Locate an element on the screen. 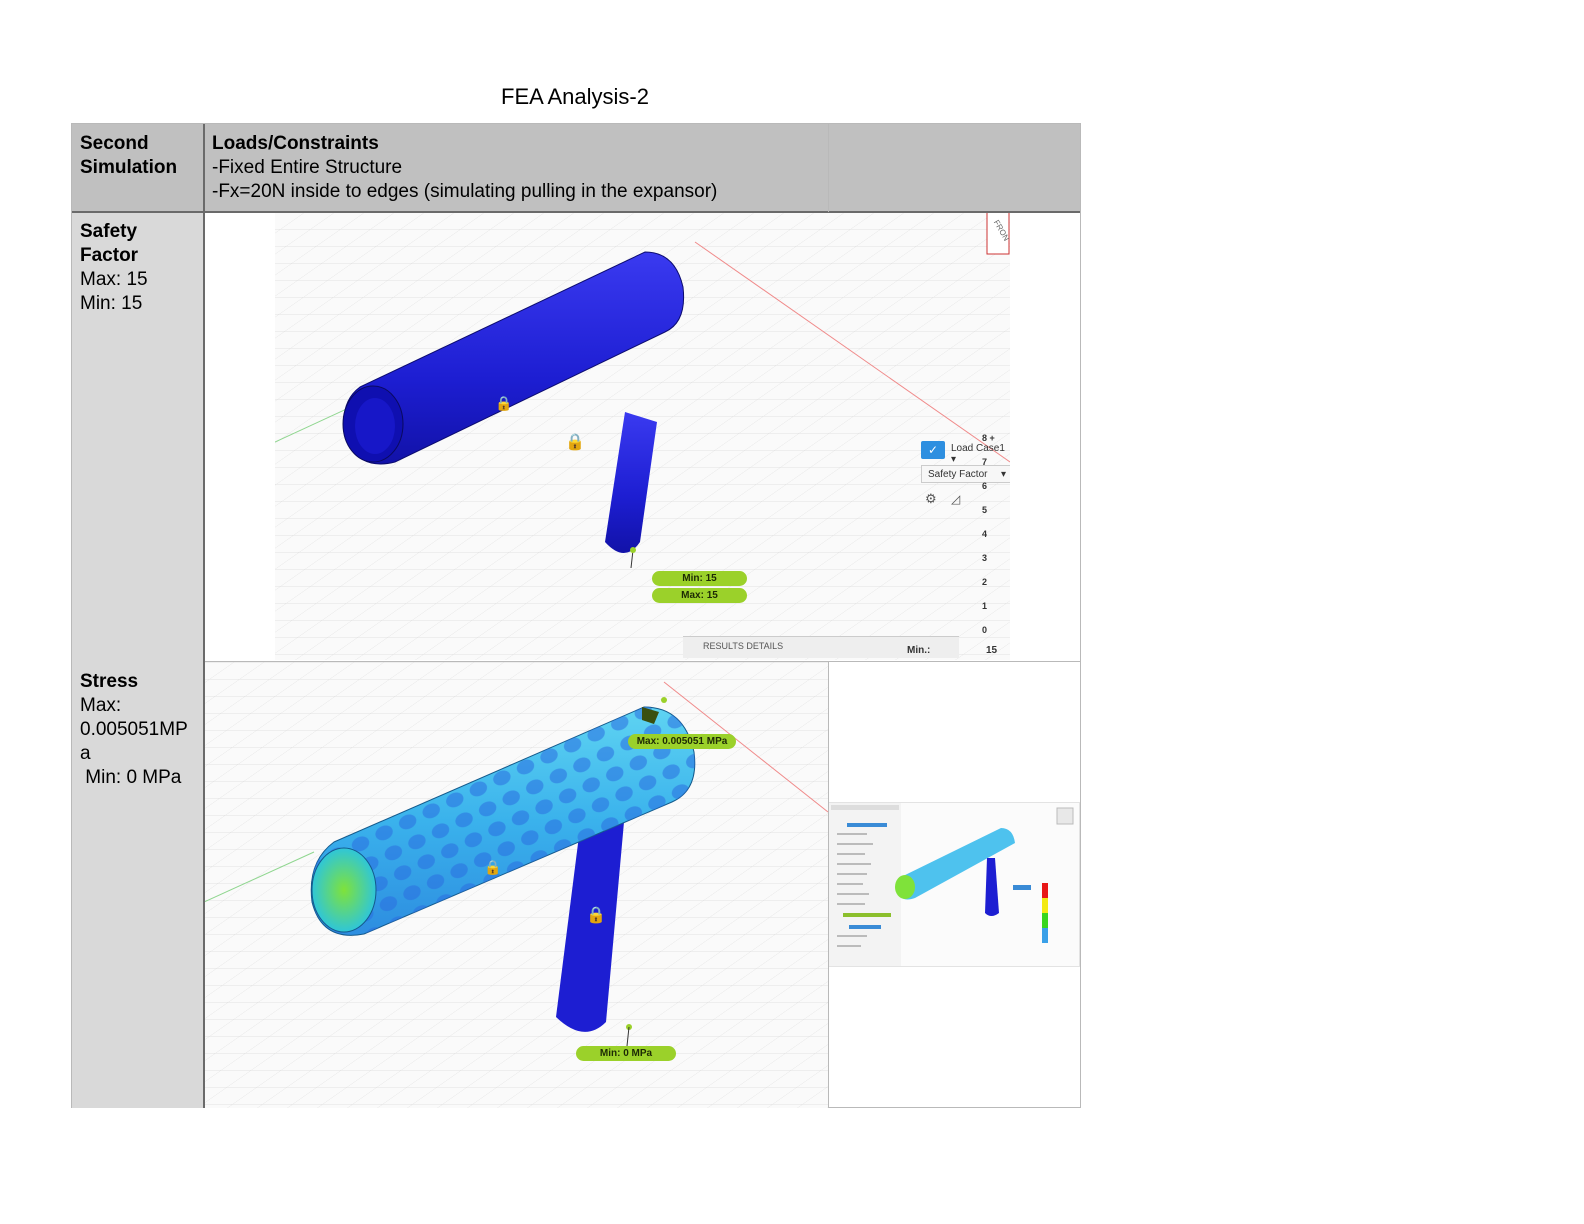 The width and height of the screenshot is (1584, 1224). footer-min-label: Min.: is located at coordinates (919, 650).